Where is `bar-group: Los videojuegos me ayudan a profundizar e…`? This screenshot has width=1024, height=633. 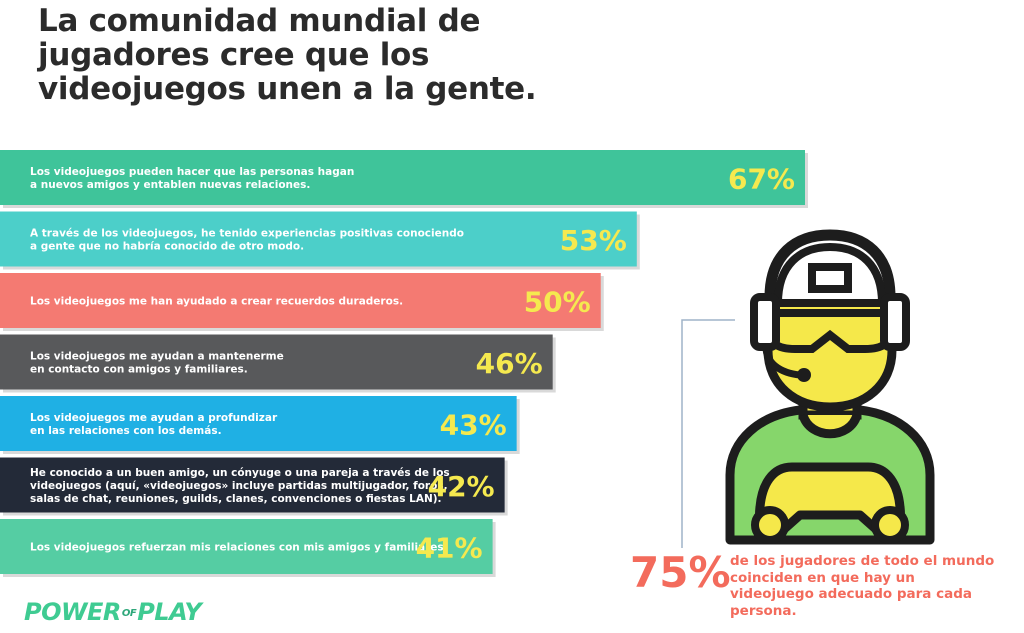 bar-group: Los videojuegos me ayudan a profundizar e… is located at coordinates (260, 425).